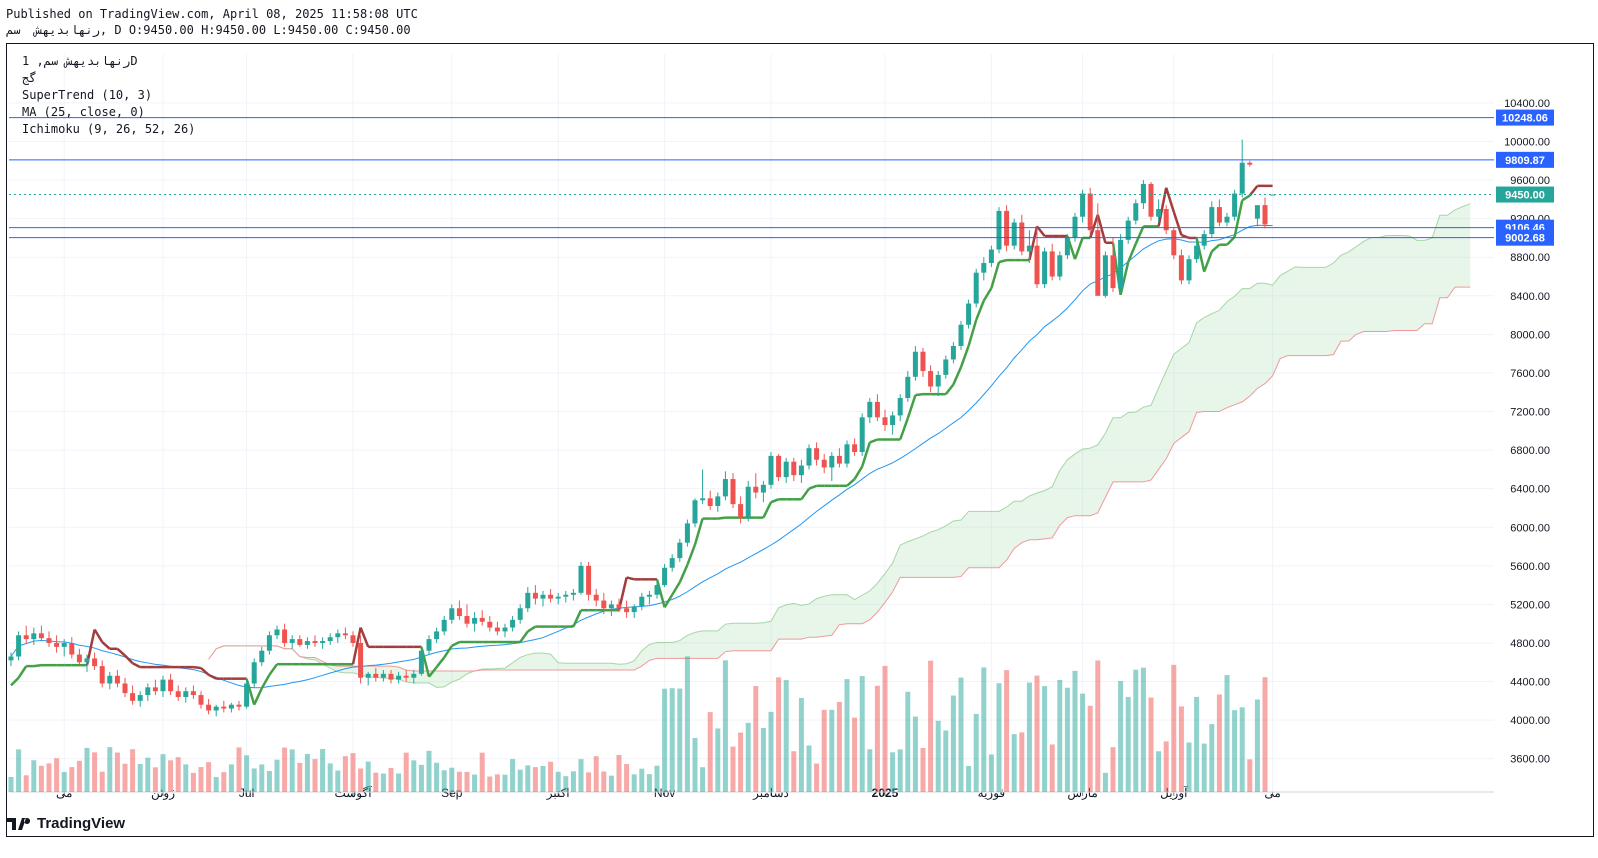 The image size is (1598, 858). I want to click on legend-symbol: رنهابدیهش سم, 1D, so click(80, 61).